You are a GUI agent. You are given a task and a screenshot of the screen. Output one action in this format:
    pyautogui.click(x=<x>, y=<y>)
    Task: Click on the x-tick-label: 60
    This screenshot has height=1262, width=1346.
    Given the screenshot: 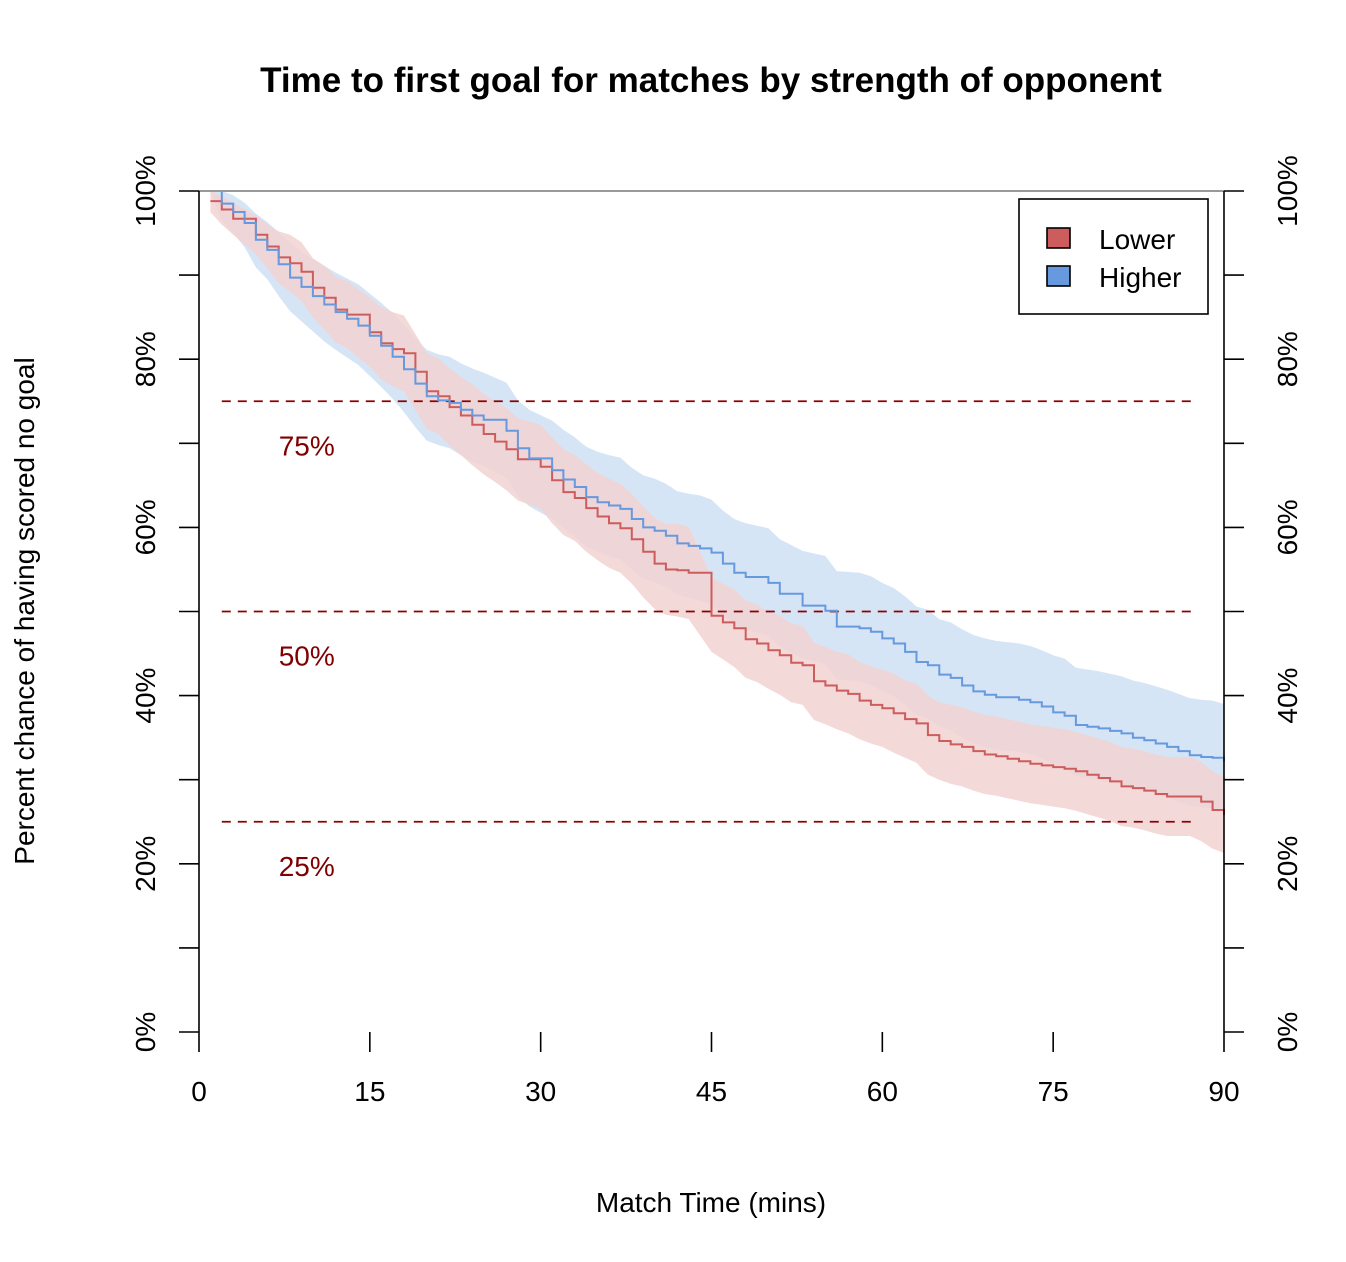 What is the action you would take?
    pyautogui.click(x=882, y=1091)
    